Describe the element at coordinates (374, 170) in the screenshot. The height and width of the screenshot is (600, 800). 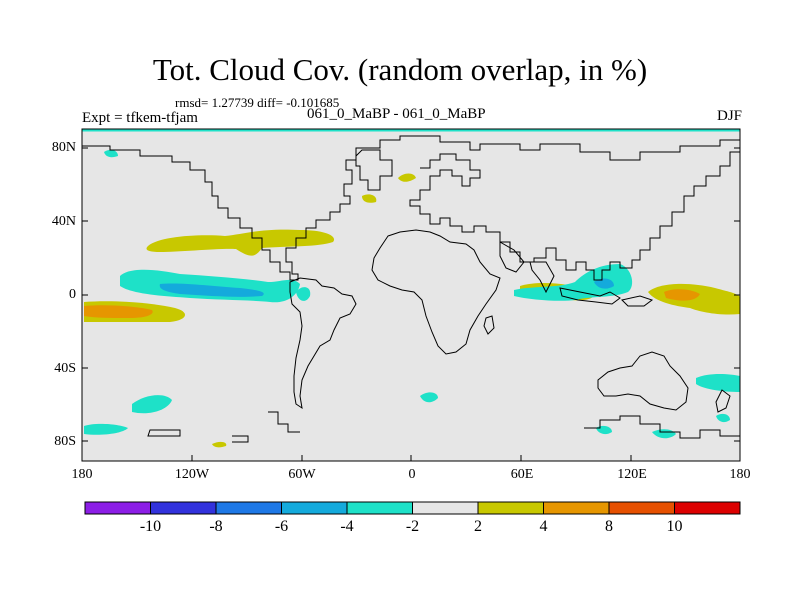
I see `coast-greenland` at that location.